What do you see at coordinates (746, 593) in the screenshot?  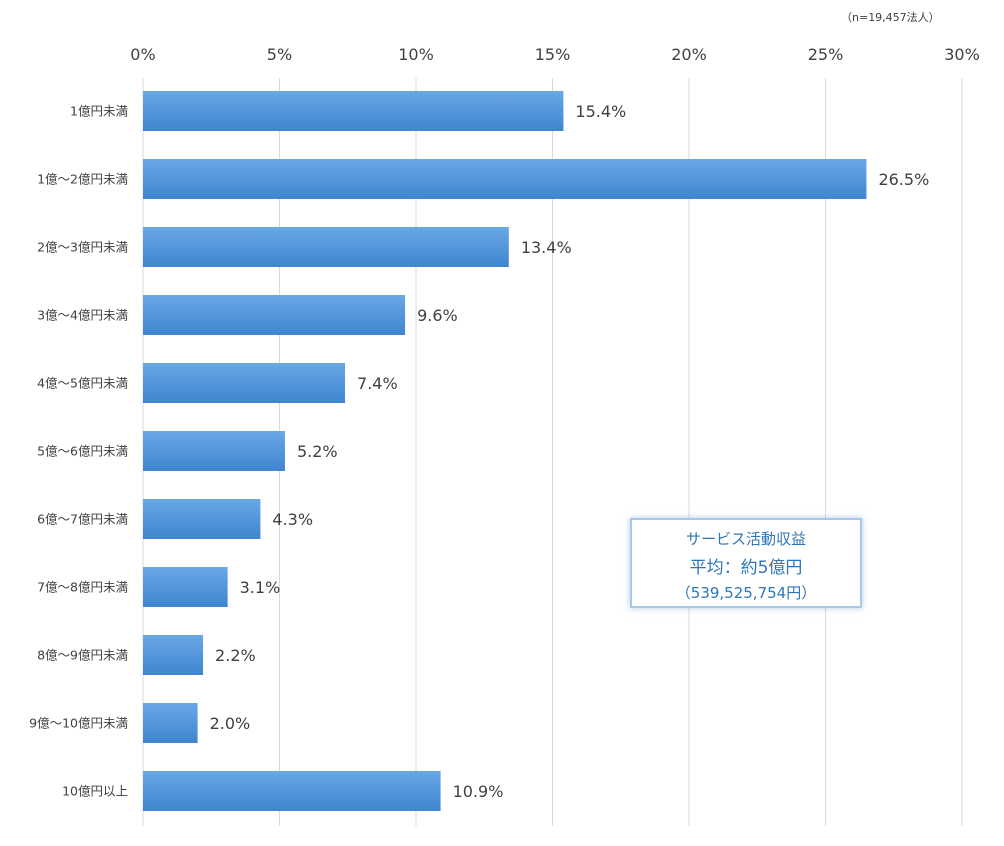 I see `callout-exact-value: （539,525,754円）` at bounding box center [746, 593].